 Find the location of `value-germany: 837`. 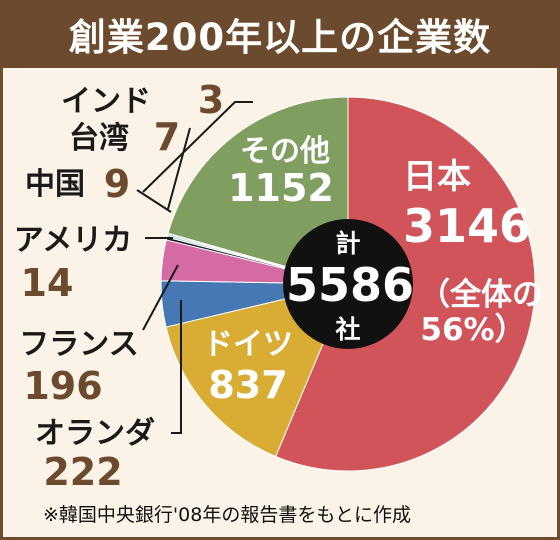

value-germany: 837 is located at coordinates (247, 385).